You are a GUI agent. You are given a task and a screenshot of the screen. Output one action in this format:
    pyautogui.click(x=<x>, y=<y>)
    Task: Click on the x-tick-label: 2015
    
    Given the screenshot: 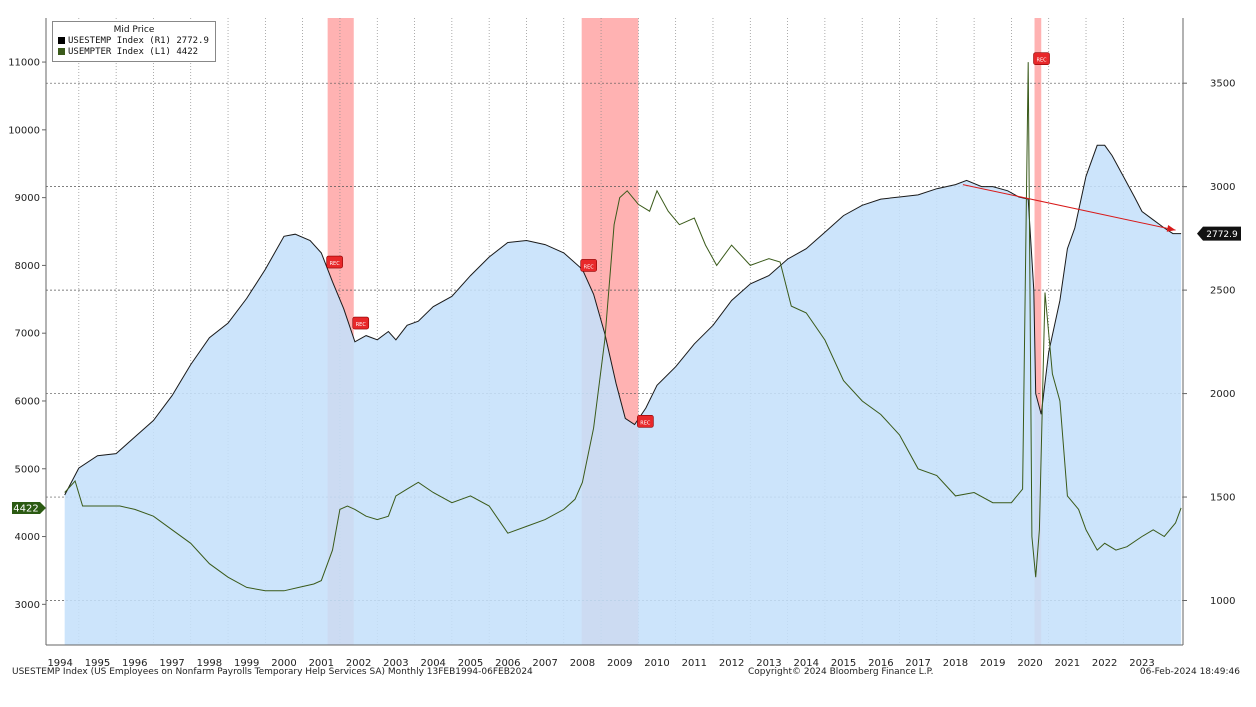 What is the action you would take?
    pyautogui.click(x=843, y=663)
    